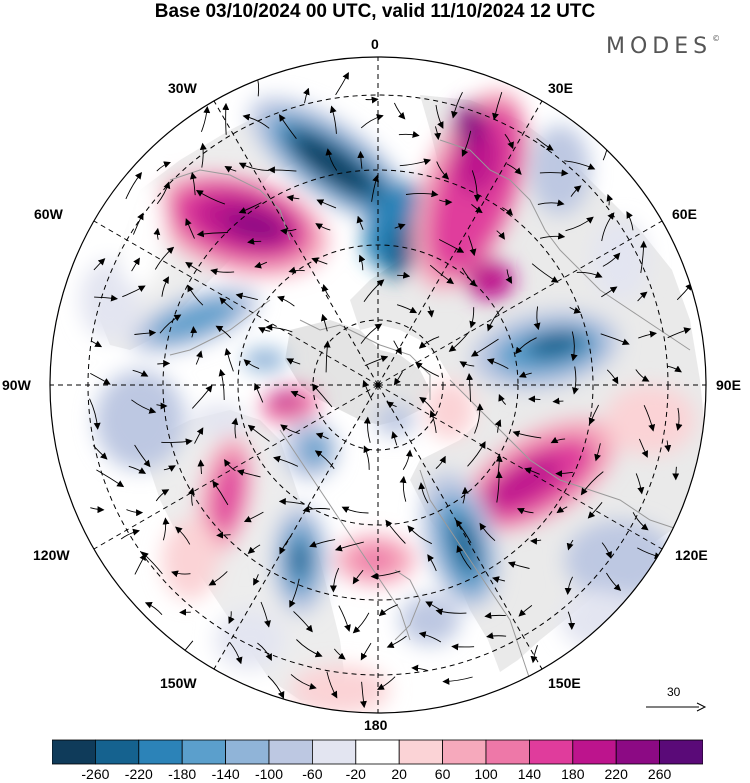 The image size is (750, 783). I want to click on legend-tick: 20, so click(399, 774).